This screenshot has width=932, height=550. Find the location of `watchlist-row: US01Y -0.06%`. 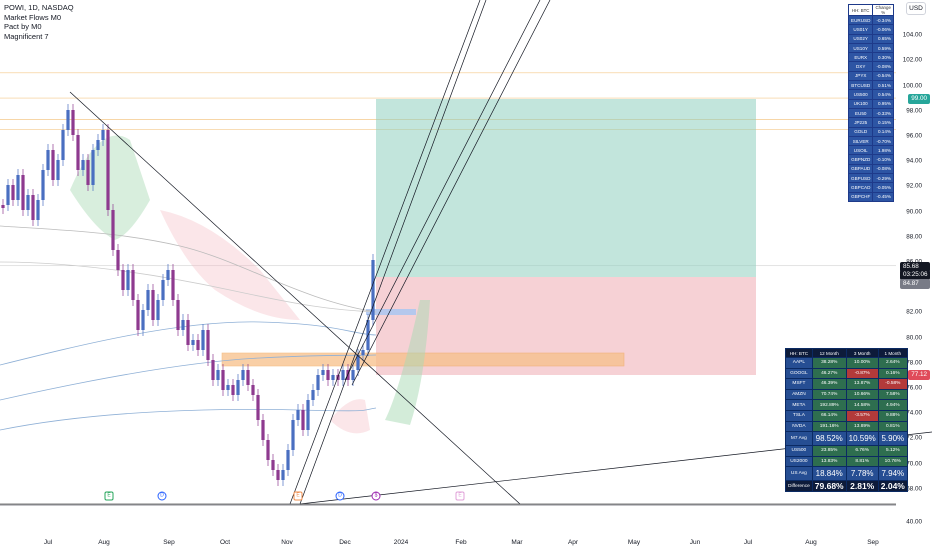

watchlist-row: US01Y -0.06% is located at coordinates (870, 29).